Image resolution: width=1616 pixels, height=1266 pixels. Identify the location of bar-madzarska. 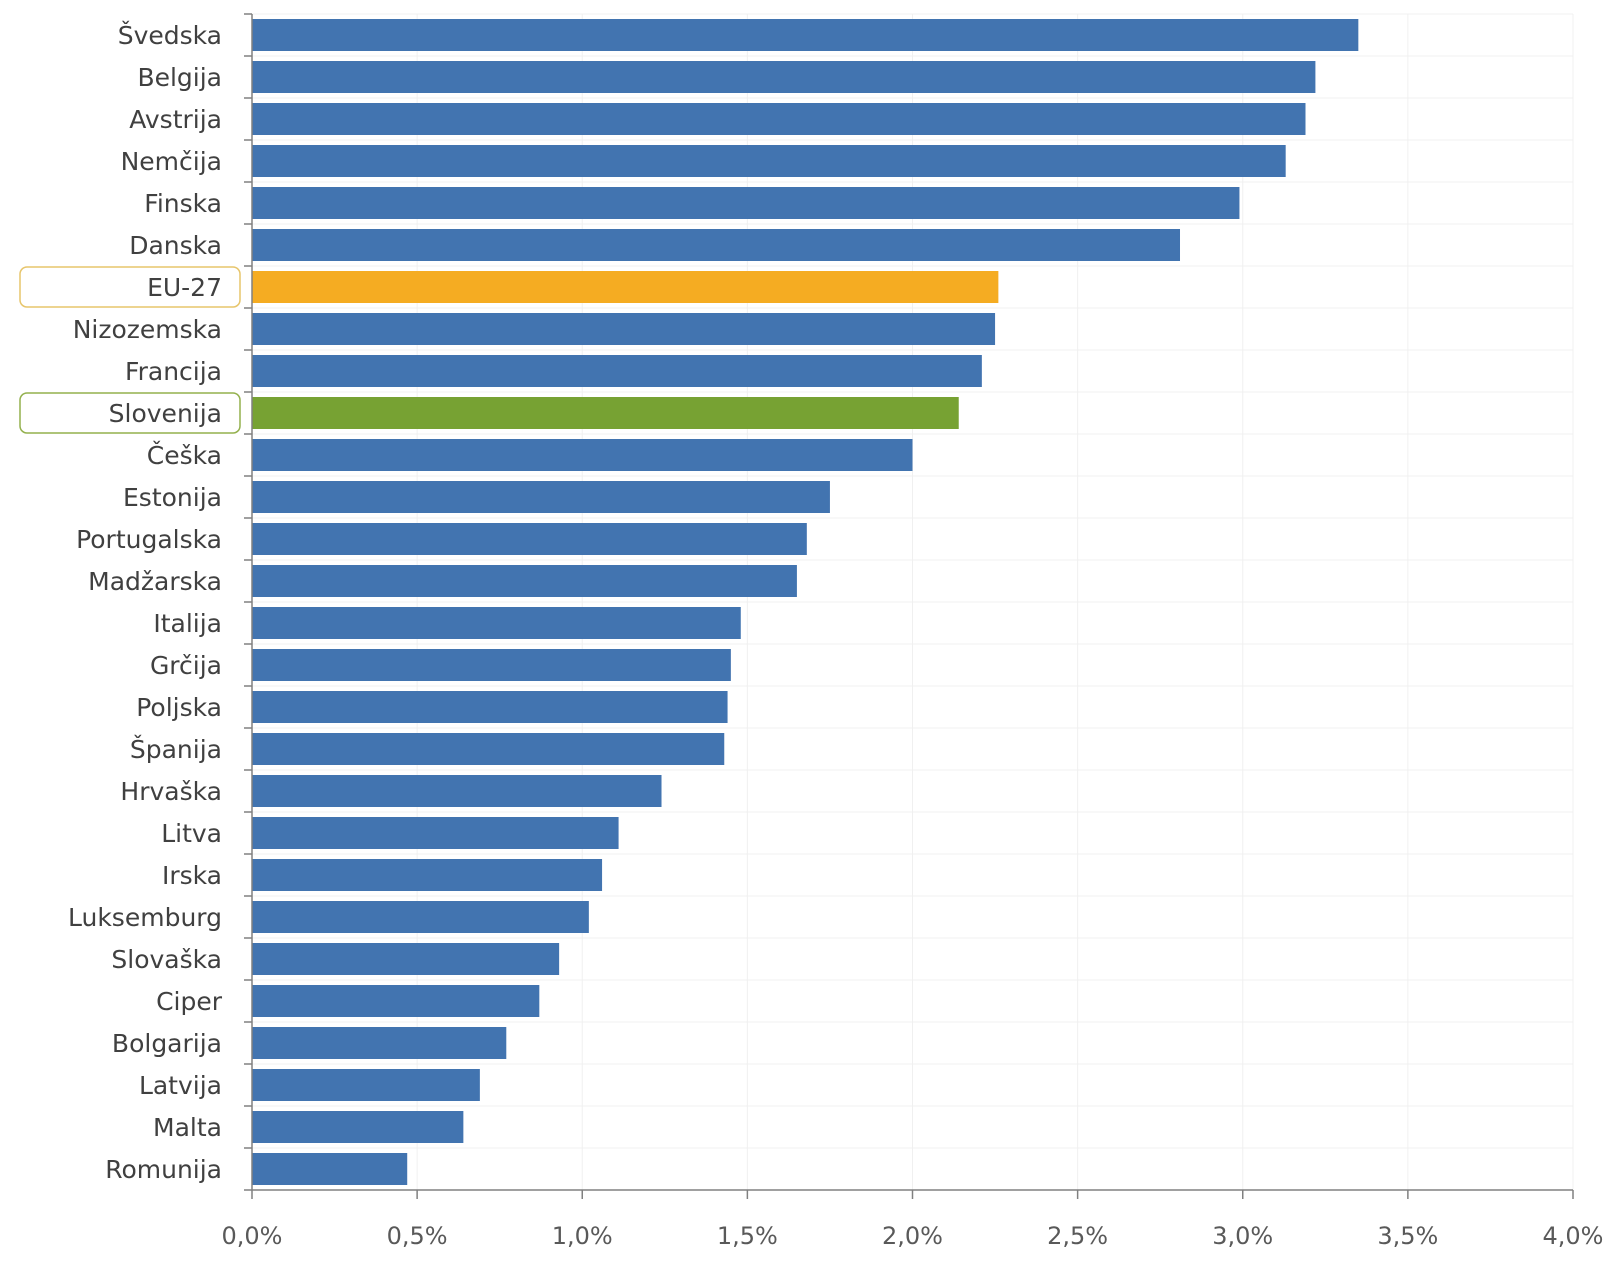
(524, 581).